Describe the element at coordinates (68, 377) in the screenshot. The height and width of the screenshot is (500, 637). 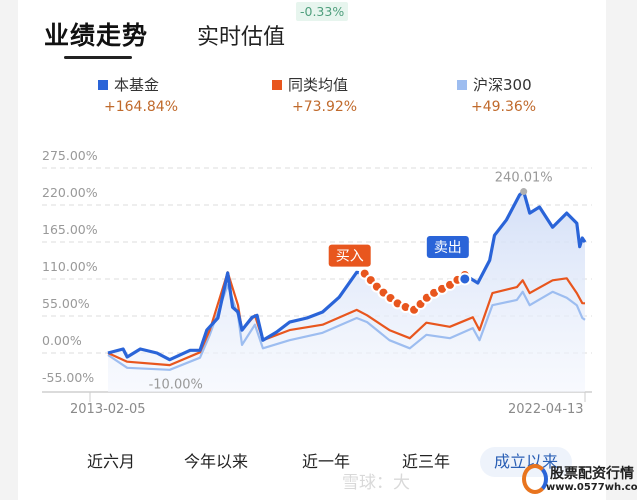
I see `y-tick-label: -55.00%` at that location.